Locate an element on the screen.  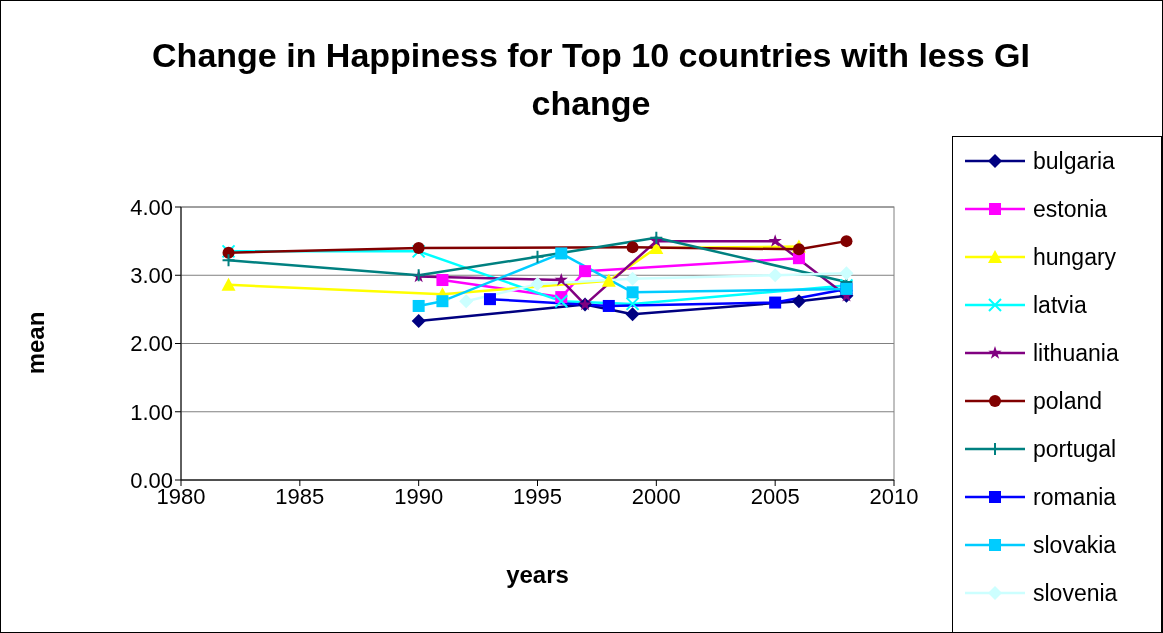
legend-label: latvia is located at coordinates (1060, 305).